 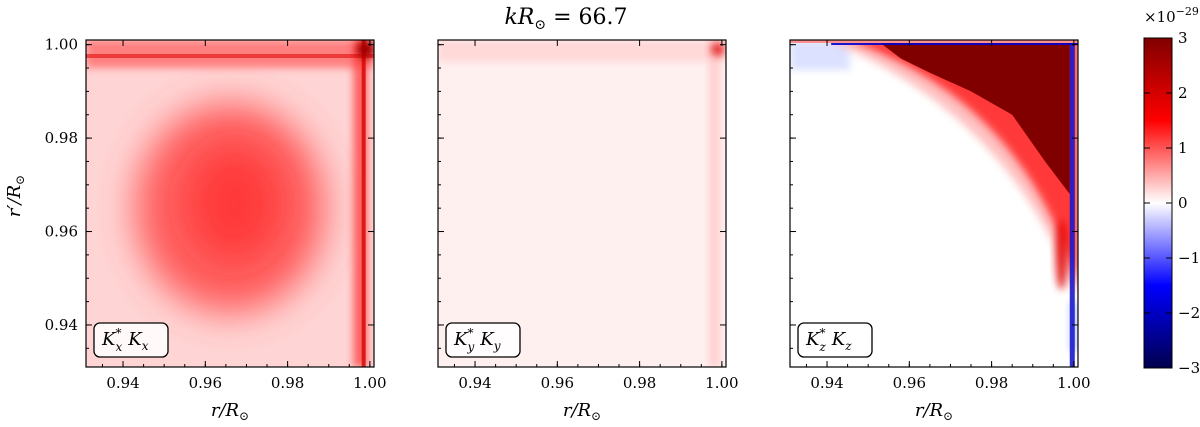 What do you see at coordinates (15, 196) in the screenshot?
I see `y-axis-label: r′/R⊙` at bounding box center [15, 196].